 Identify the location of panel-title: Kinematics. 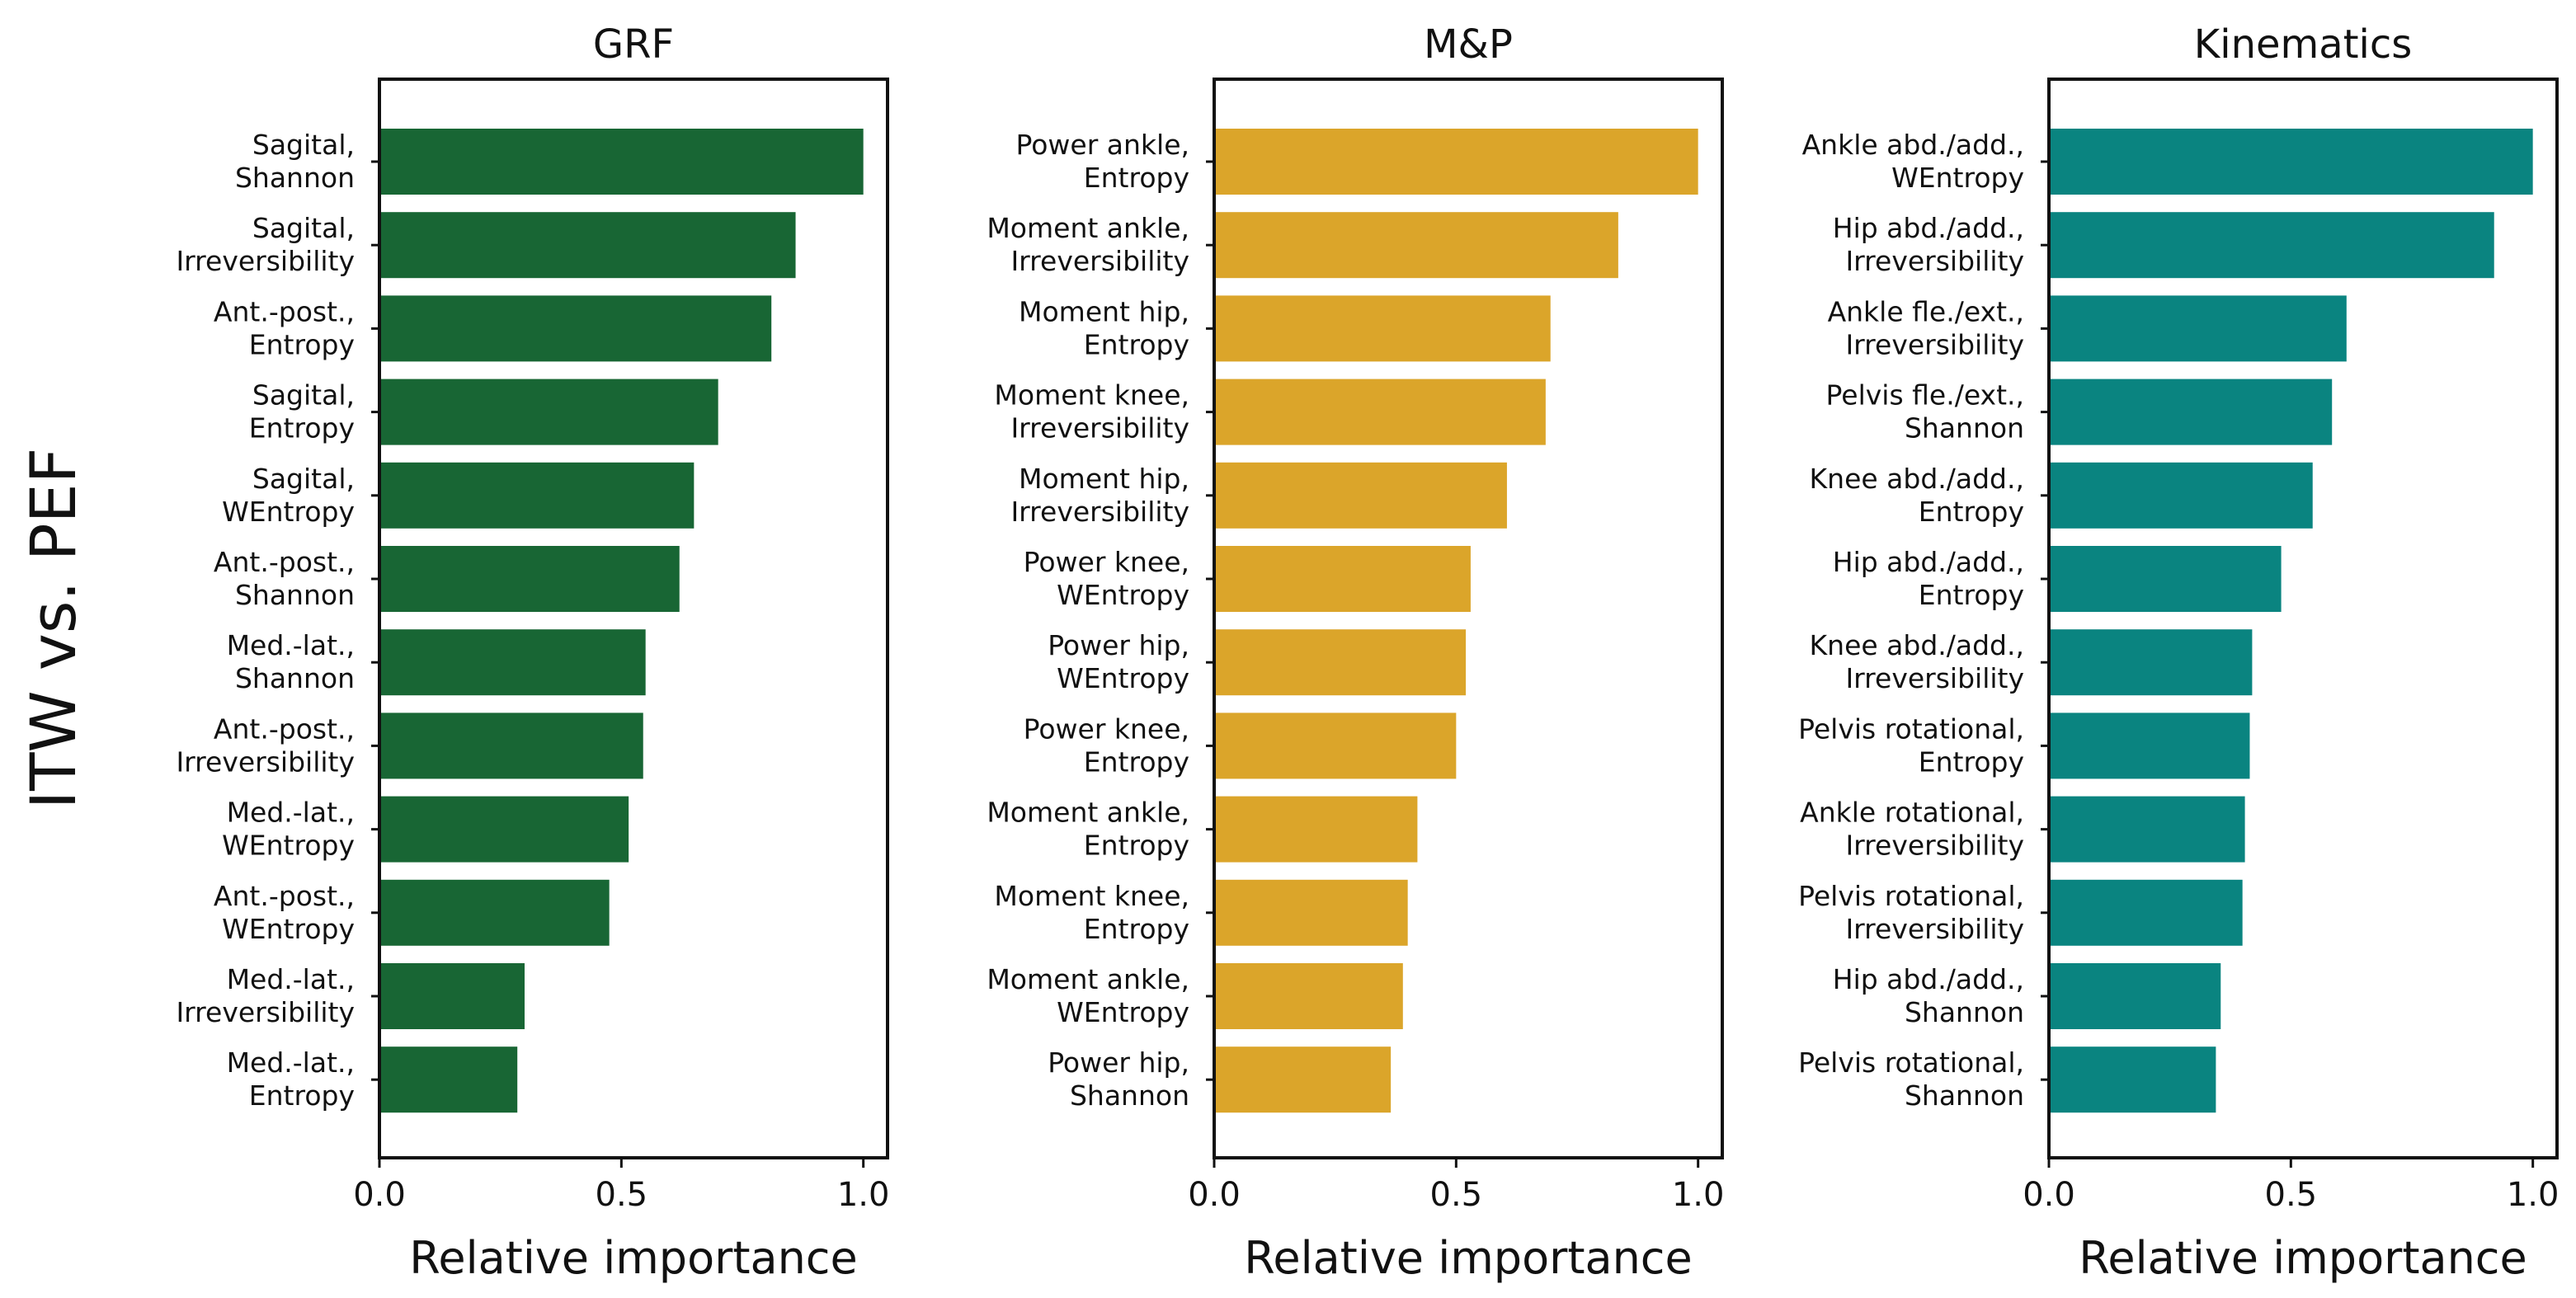
(2303, 44).